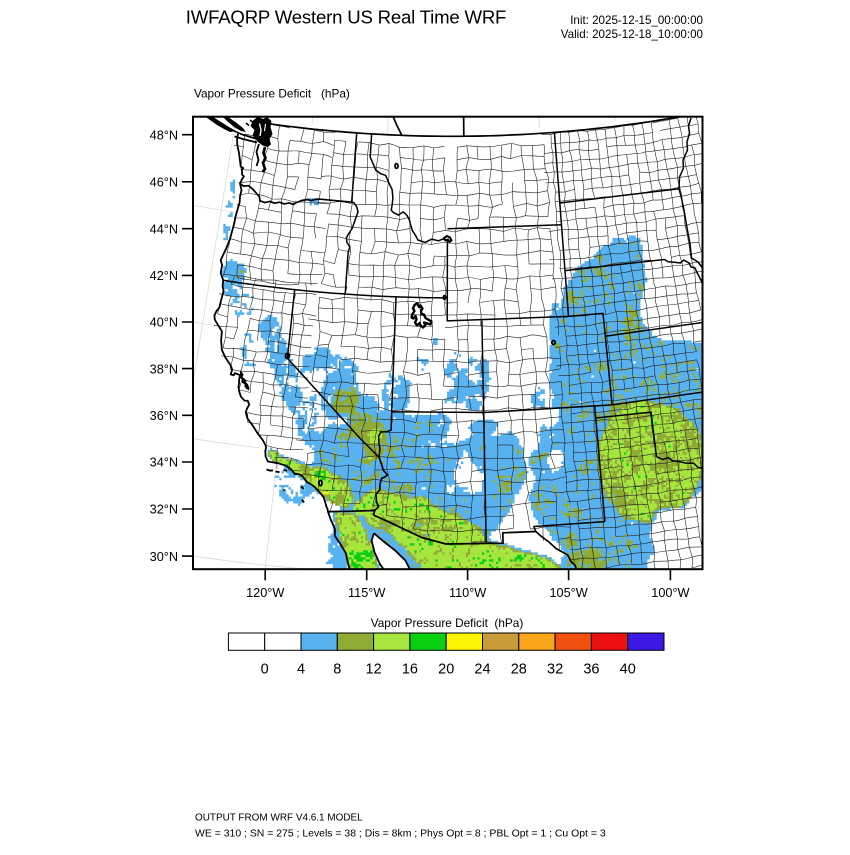  I want to click on svg-text: 36, so click(591, 670).